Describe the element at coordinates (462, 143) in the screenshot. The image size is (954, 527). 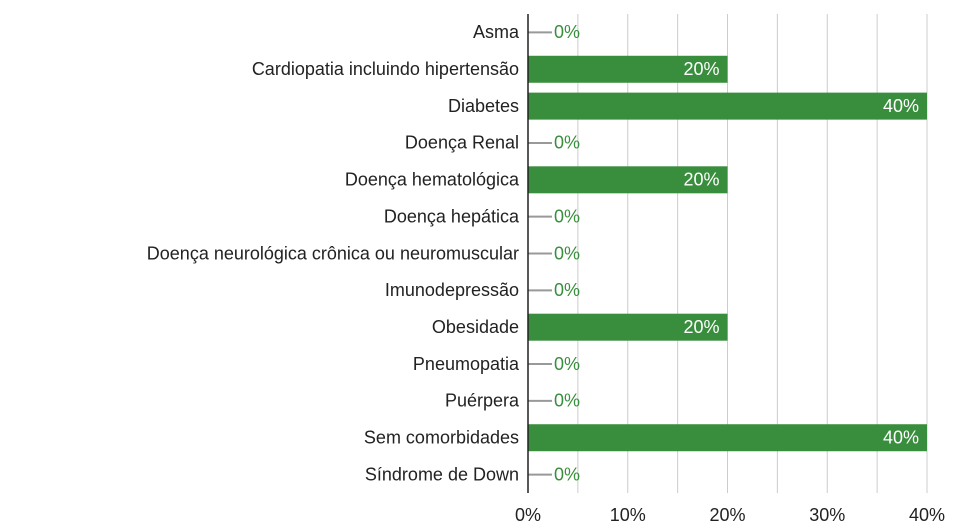
I see `y-tick-label: Doença Renal` at that location.